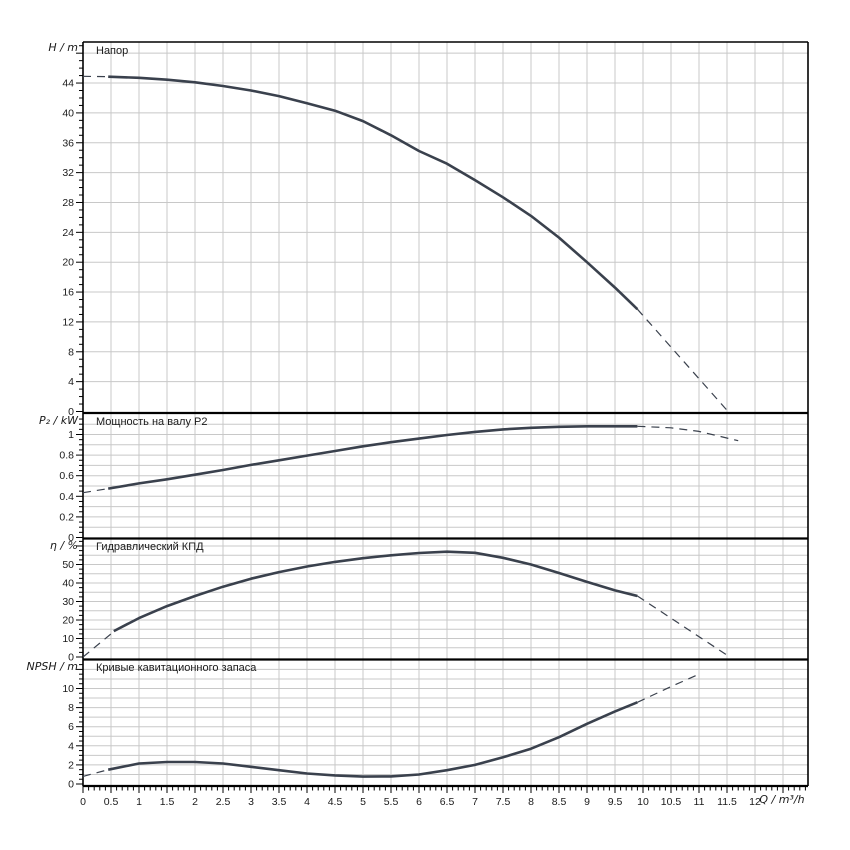 The image size is (850, 850). Describe the element at coordinates (372, 739) in the screenshot. I see `npsh-npsh-solid` at that location.